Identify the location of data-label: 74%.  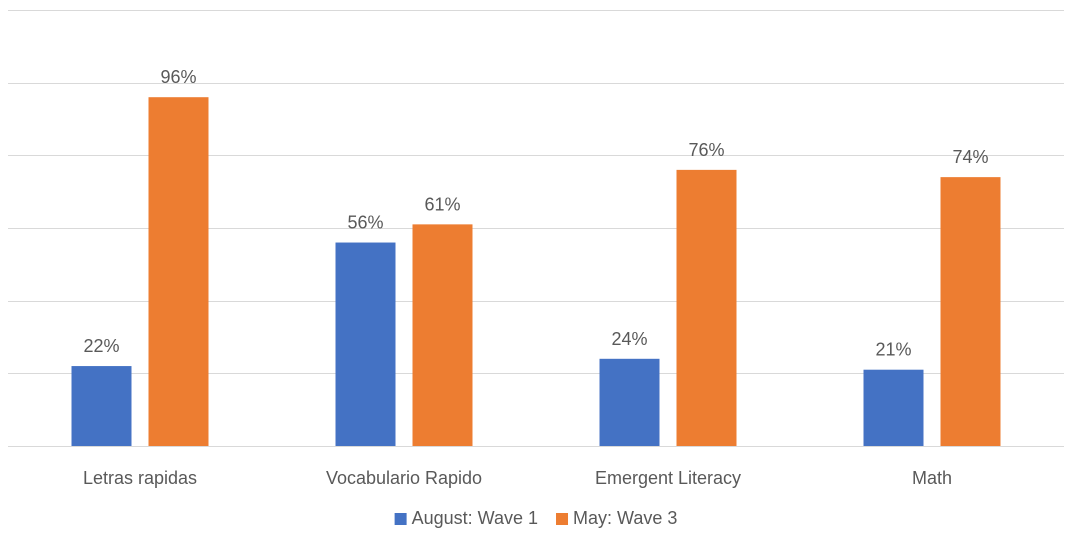
(970, 157).